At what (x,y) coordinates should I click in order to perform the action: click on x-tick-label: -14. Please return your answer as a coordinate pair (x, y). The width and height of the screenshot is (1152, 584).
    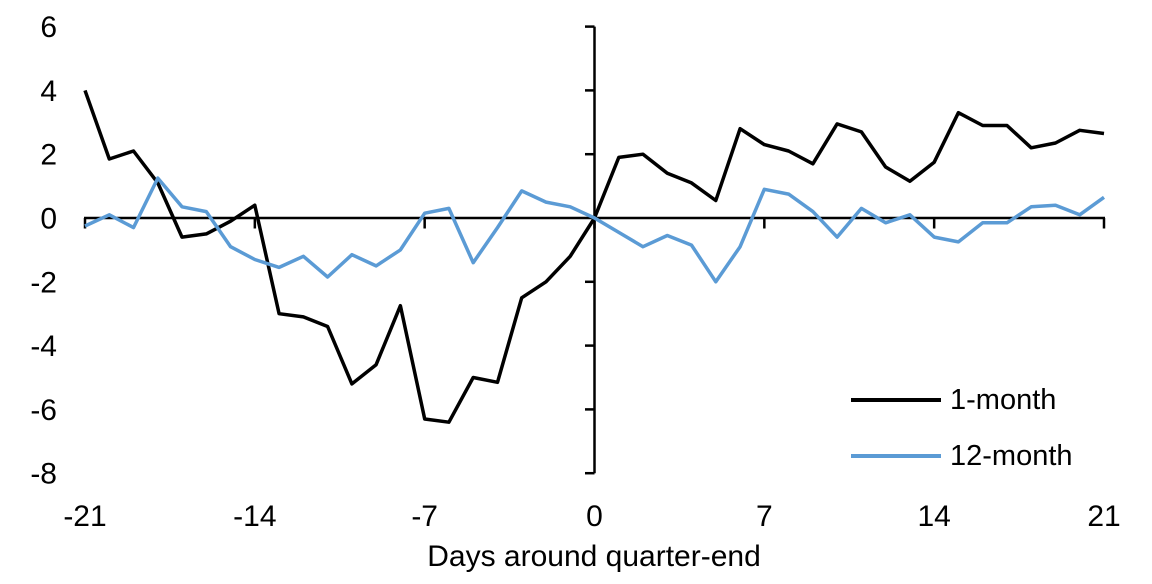
    Looking at the image, I should click on (254, 516).